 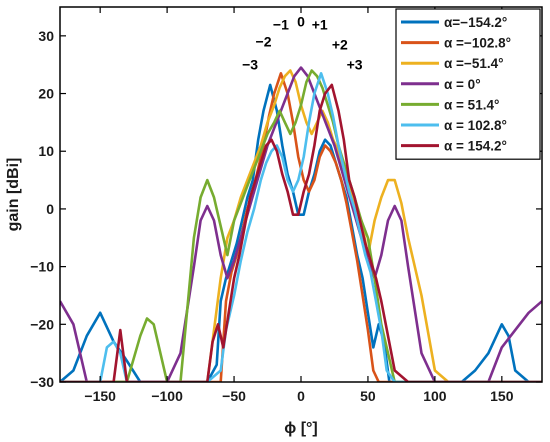 I want to click on legend-entry-label: α = 102.8°, so click(x=475, y=125).